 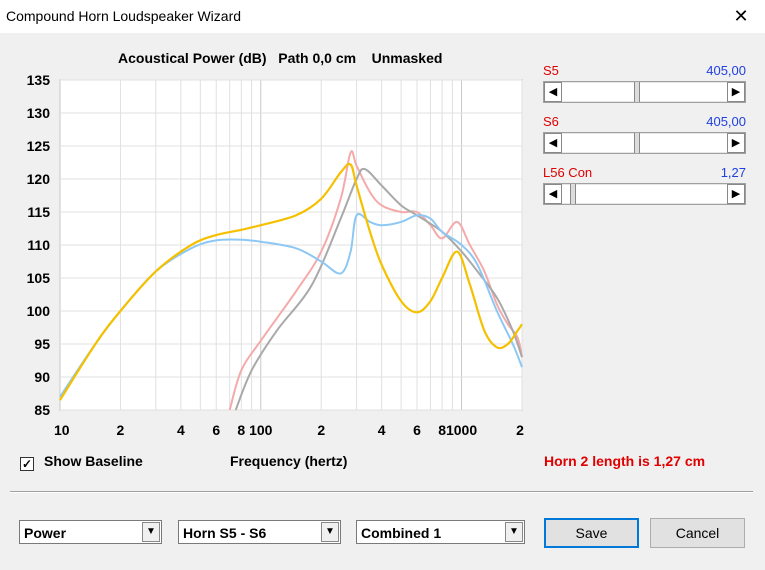 I want to click on slider-s5-value: 405,00, so click(x=726, y=70).